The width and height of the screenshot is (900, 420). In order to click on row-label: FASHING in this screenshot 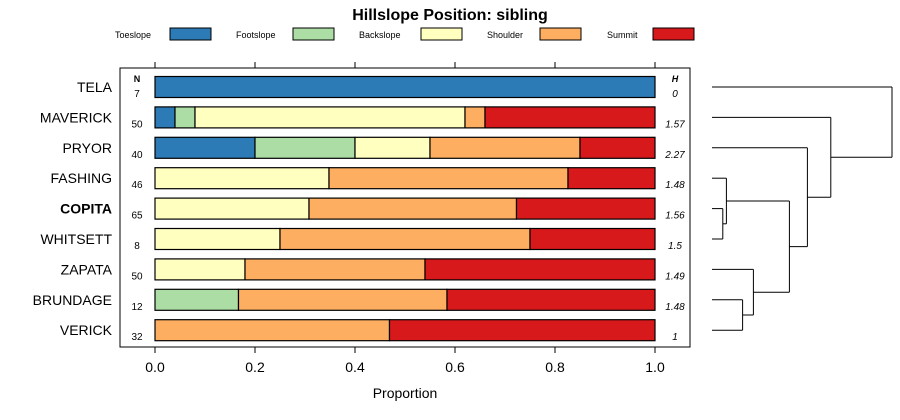, I will do `click(81, 178)`.